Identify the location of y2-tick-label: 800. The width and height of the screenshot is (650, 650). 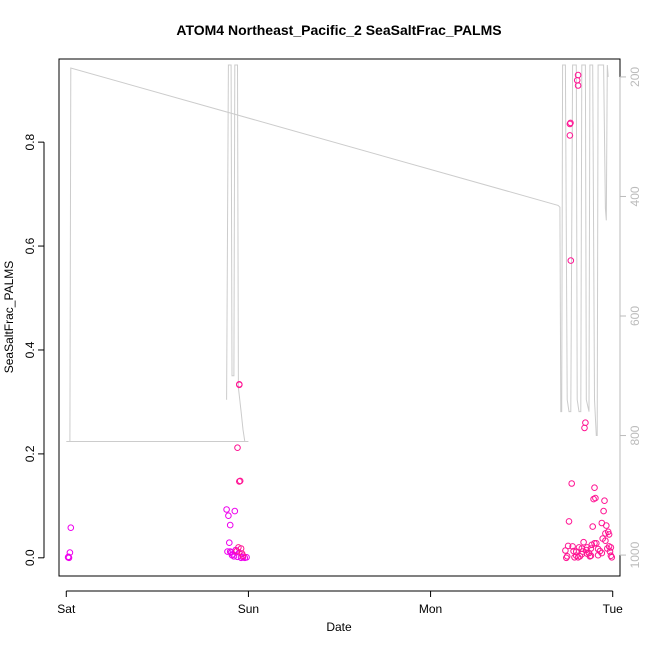
(635, 435).